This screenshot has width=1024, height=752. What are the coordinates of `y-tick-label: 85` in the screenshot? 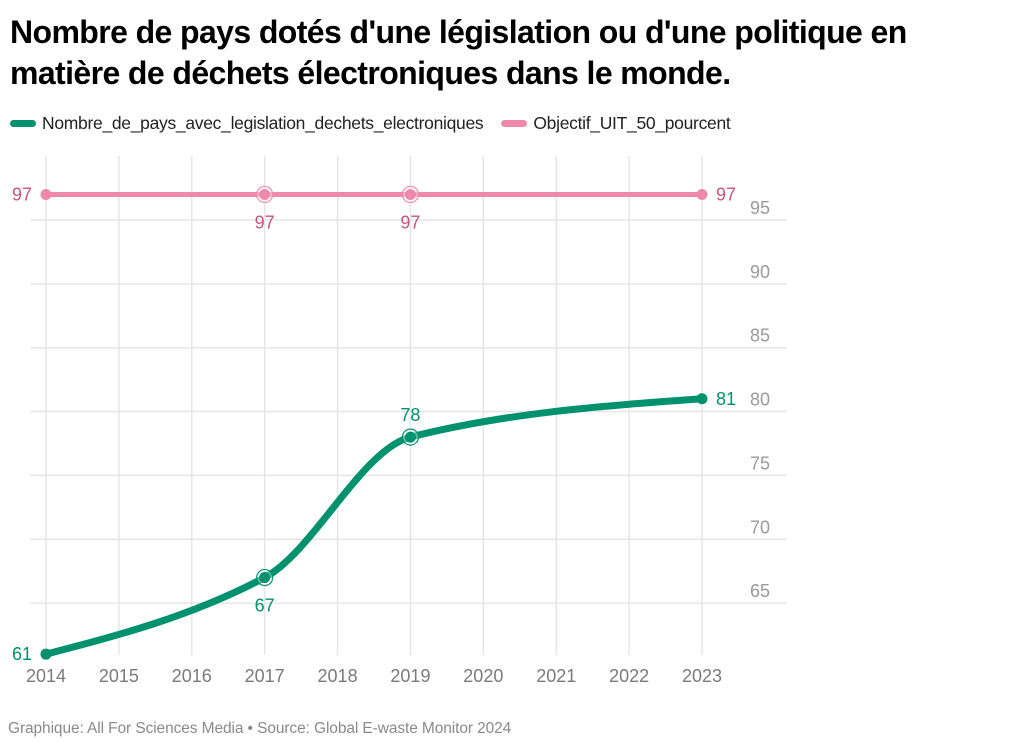 It's located at (760, 336).